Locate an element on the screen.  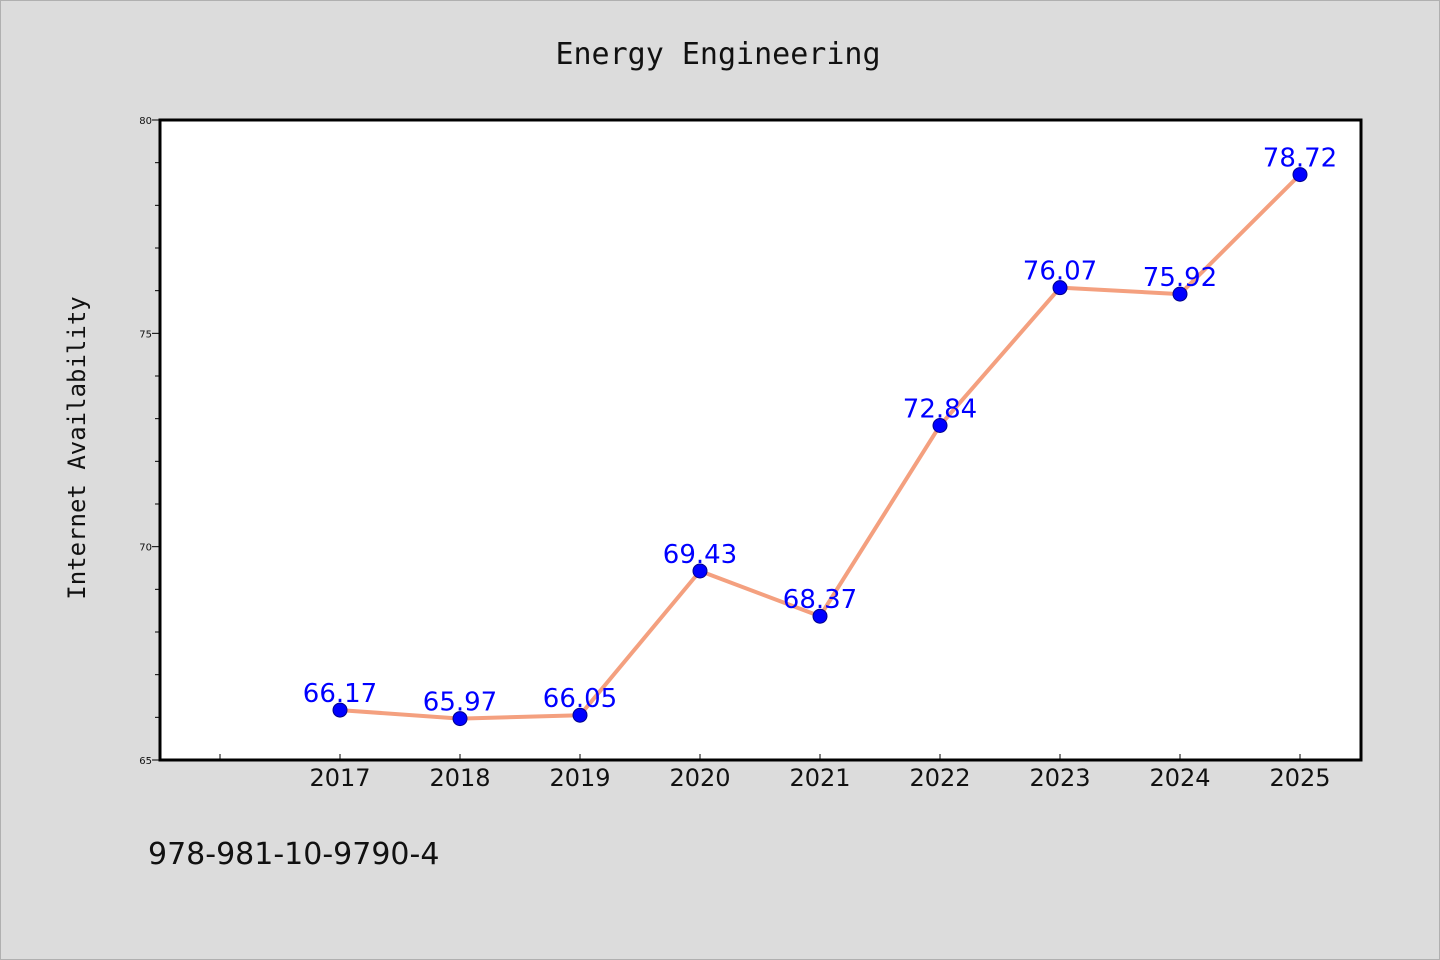
y-axis-label: Internet Availability is located at coordinates (77, 447).